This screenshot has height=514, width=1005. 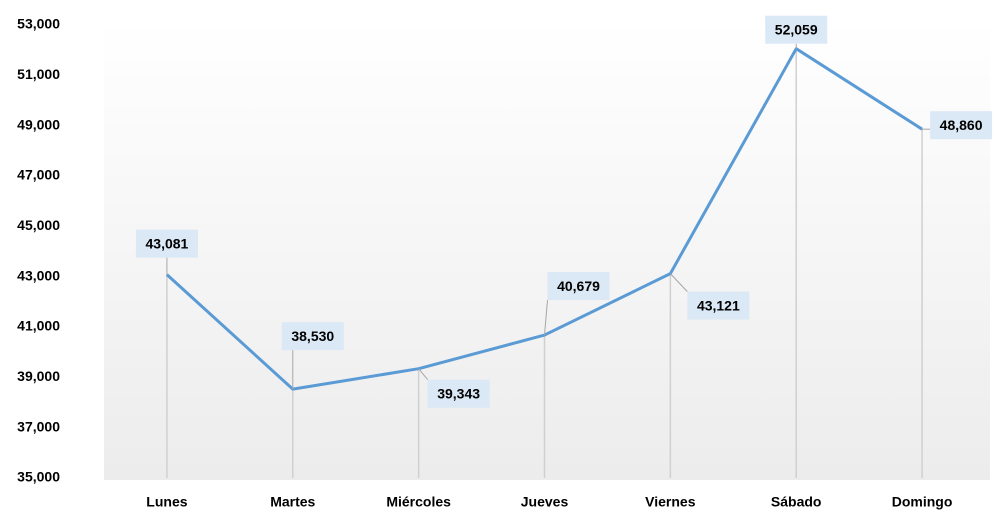 What do you see at coordinates (418, 502) in the screenshot?
I see `x-tick-label: Miércoles` at bounding box center [418, 502].